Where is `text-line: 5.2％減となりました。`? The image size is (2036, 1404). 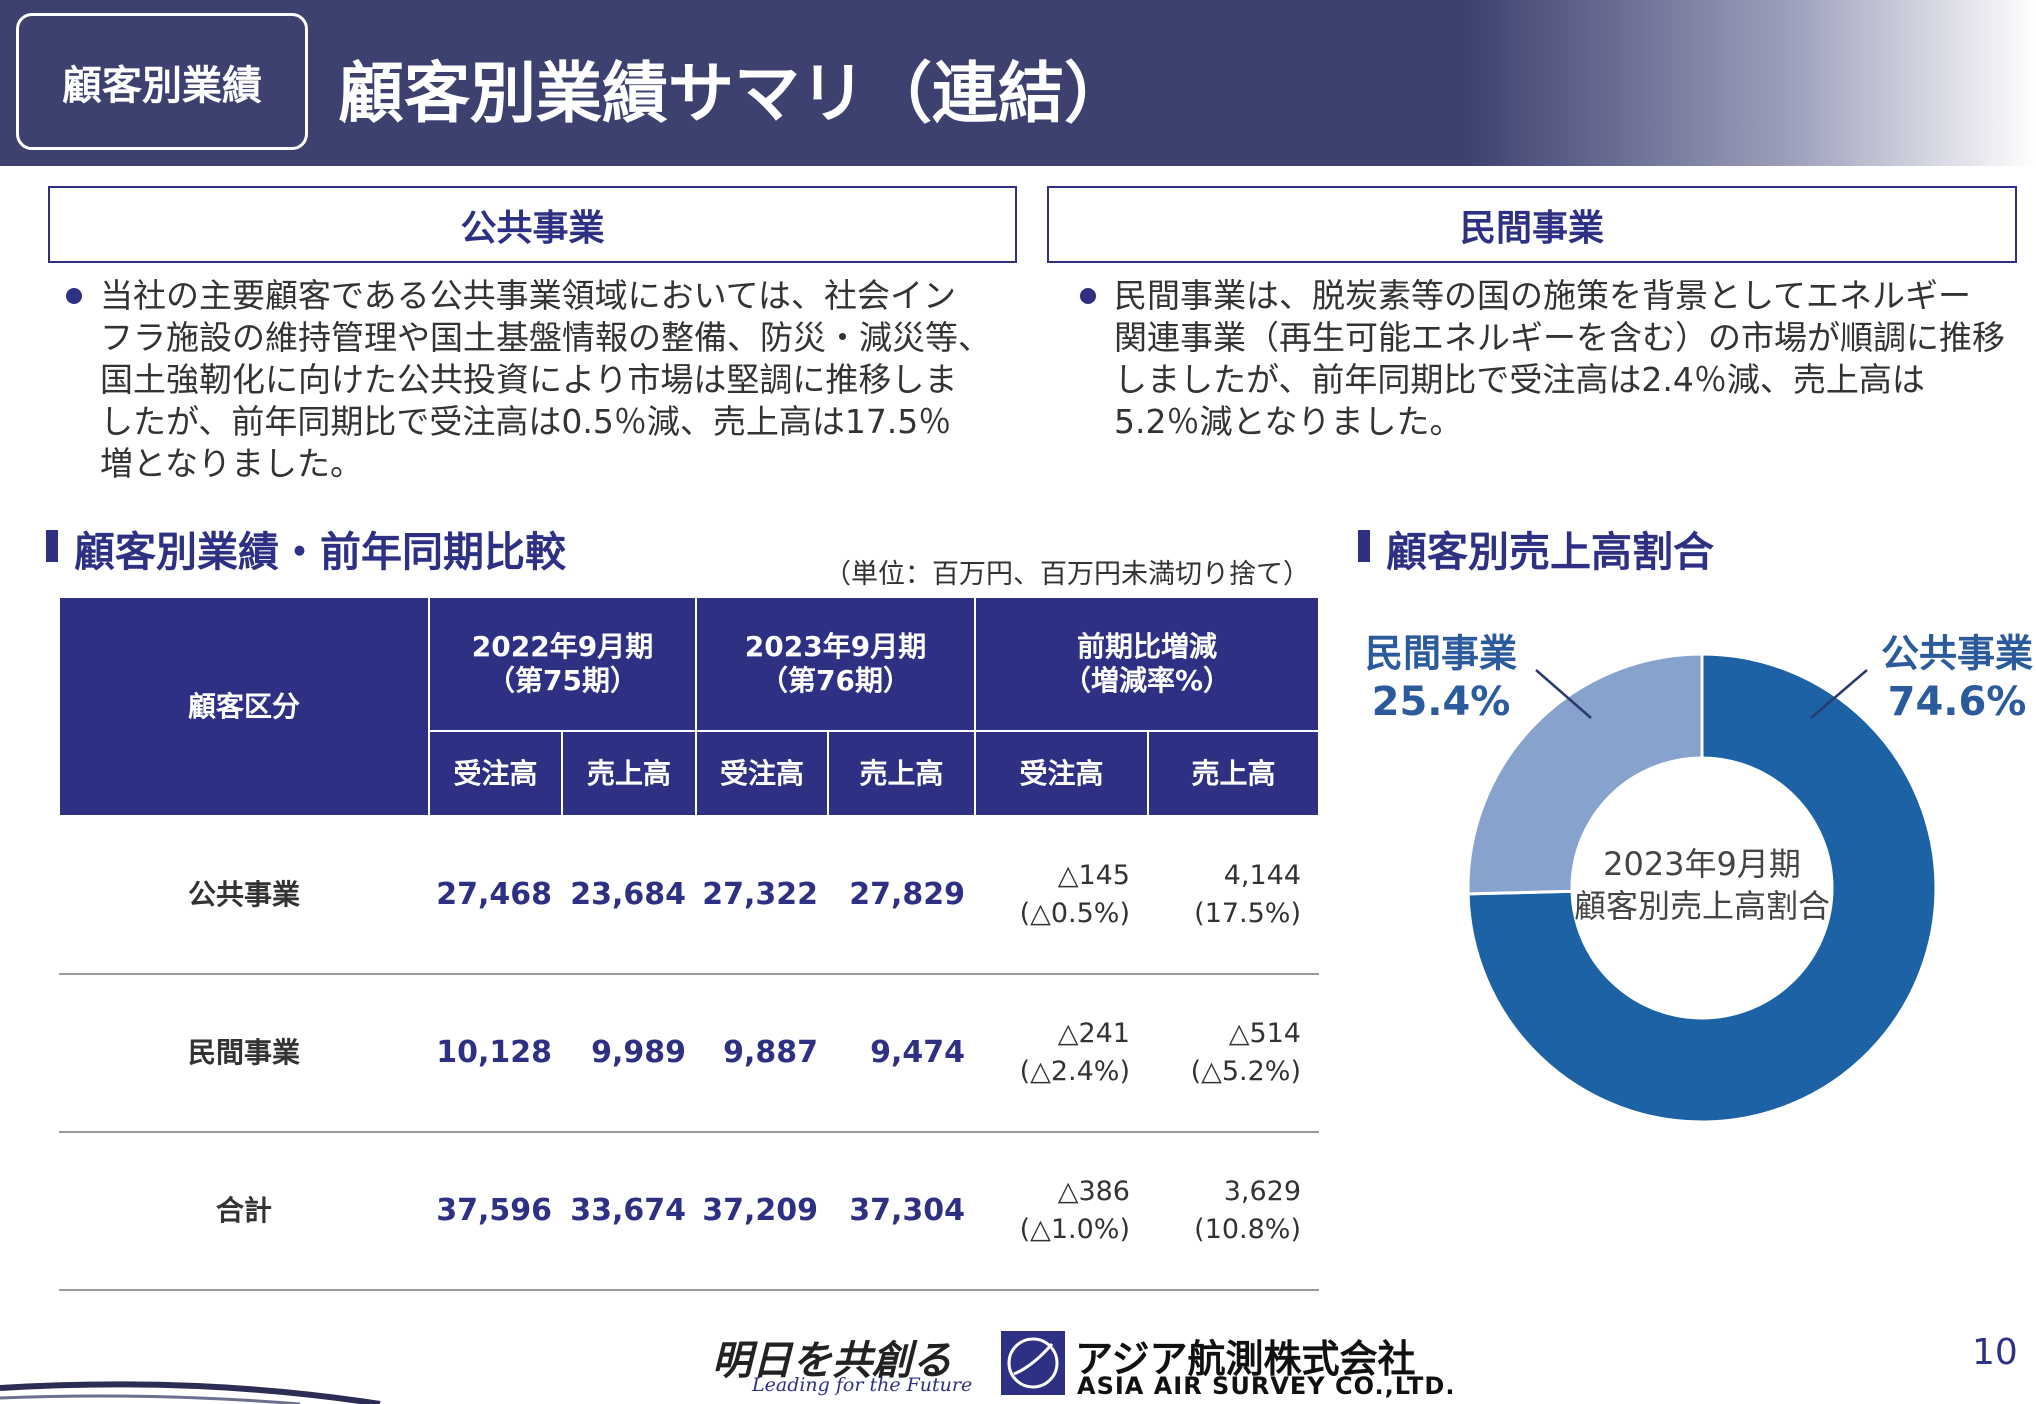
text-line: 5.2％減となりました。 is located at coordinates (1288, 421).